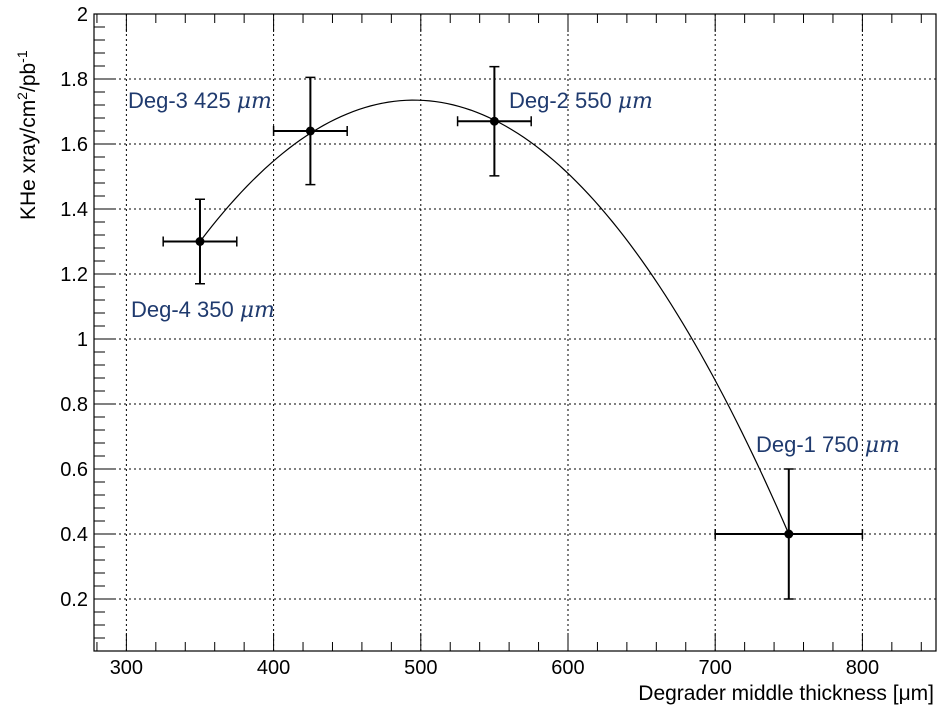 The image size is (939, 709). I want to click on x-tick-label: 500, so click(420, 668).